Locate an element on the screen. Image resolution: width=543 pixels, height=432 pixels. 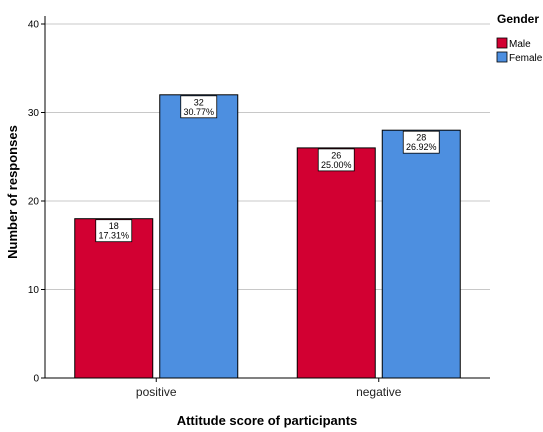
y-tick-label: 20 is located at coordinates (34, 202).